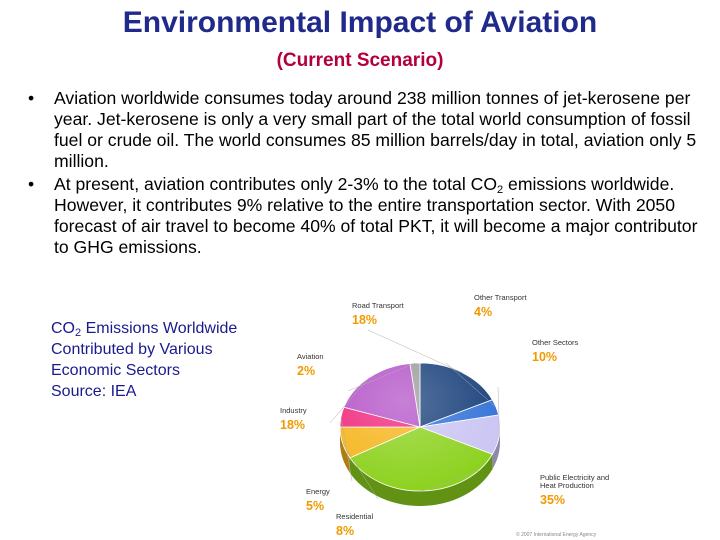  I want to click on leader-other-transport, so click(471, 385).